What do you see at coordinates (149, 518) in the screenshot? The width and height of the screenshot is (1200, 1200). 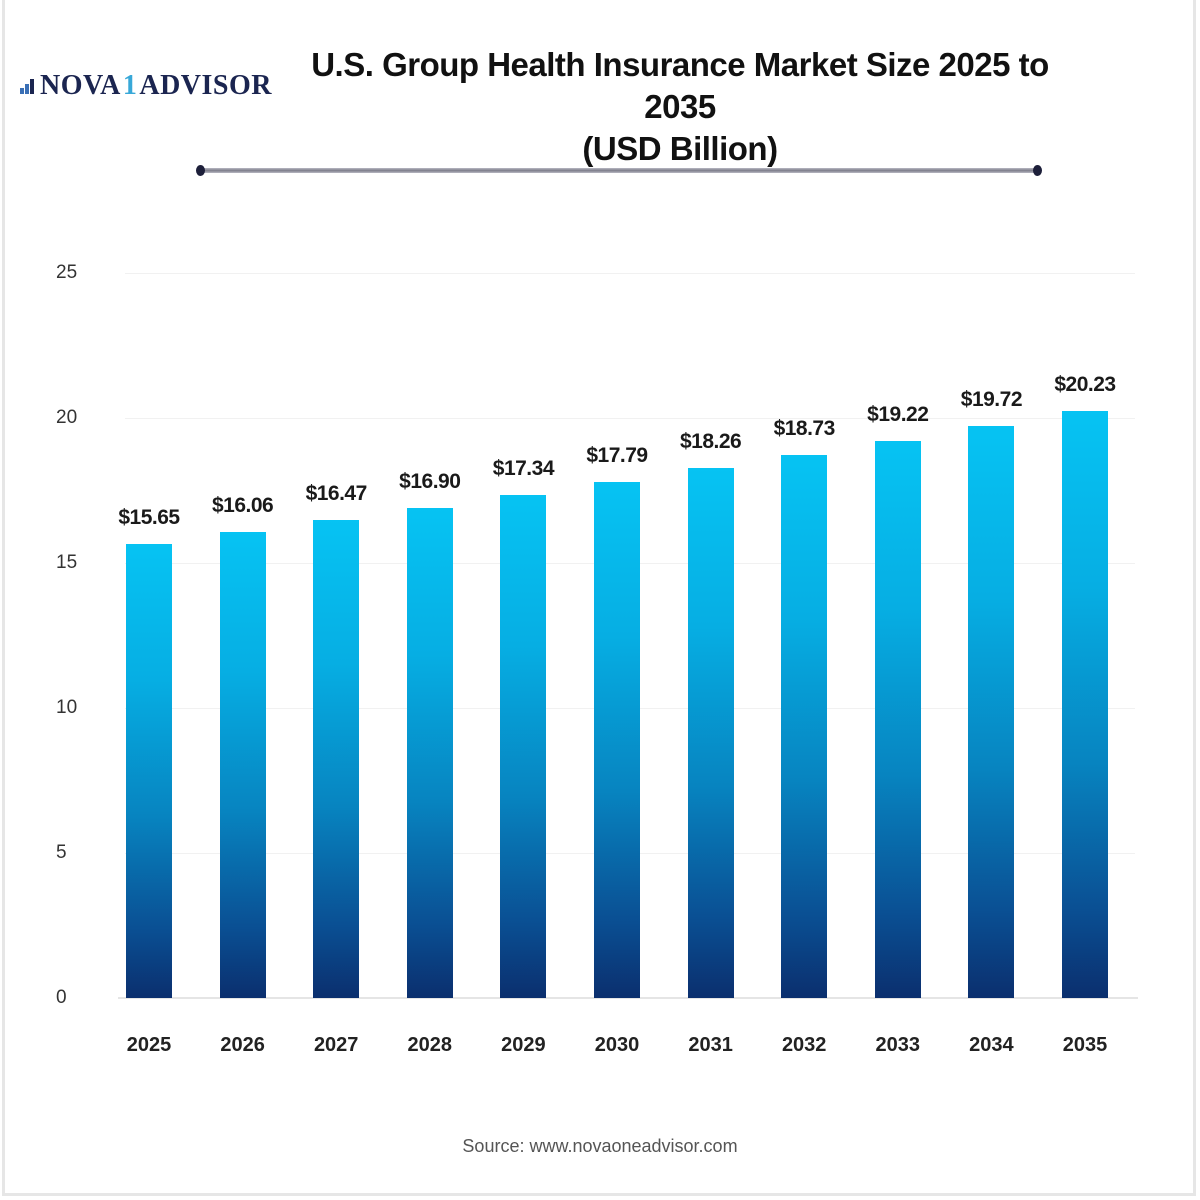 I see `bar-value-label: $15.65` at bounding box center [149, 518].